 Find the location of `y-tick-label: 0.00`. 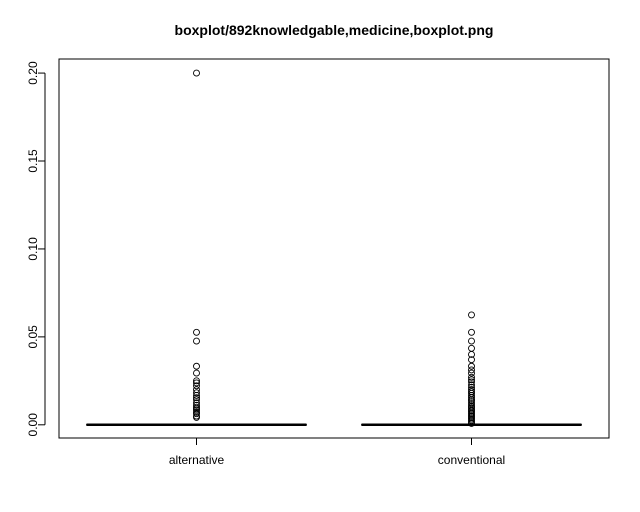

y-tick-label: 0.00 is located at coordinates (33, 425).